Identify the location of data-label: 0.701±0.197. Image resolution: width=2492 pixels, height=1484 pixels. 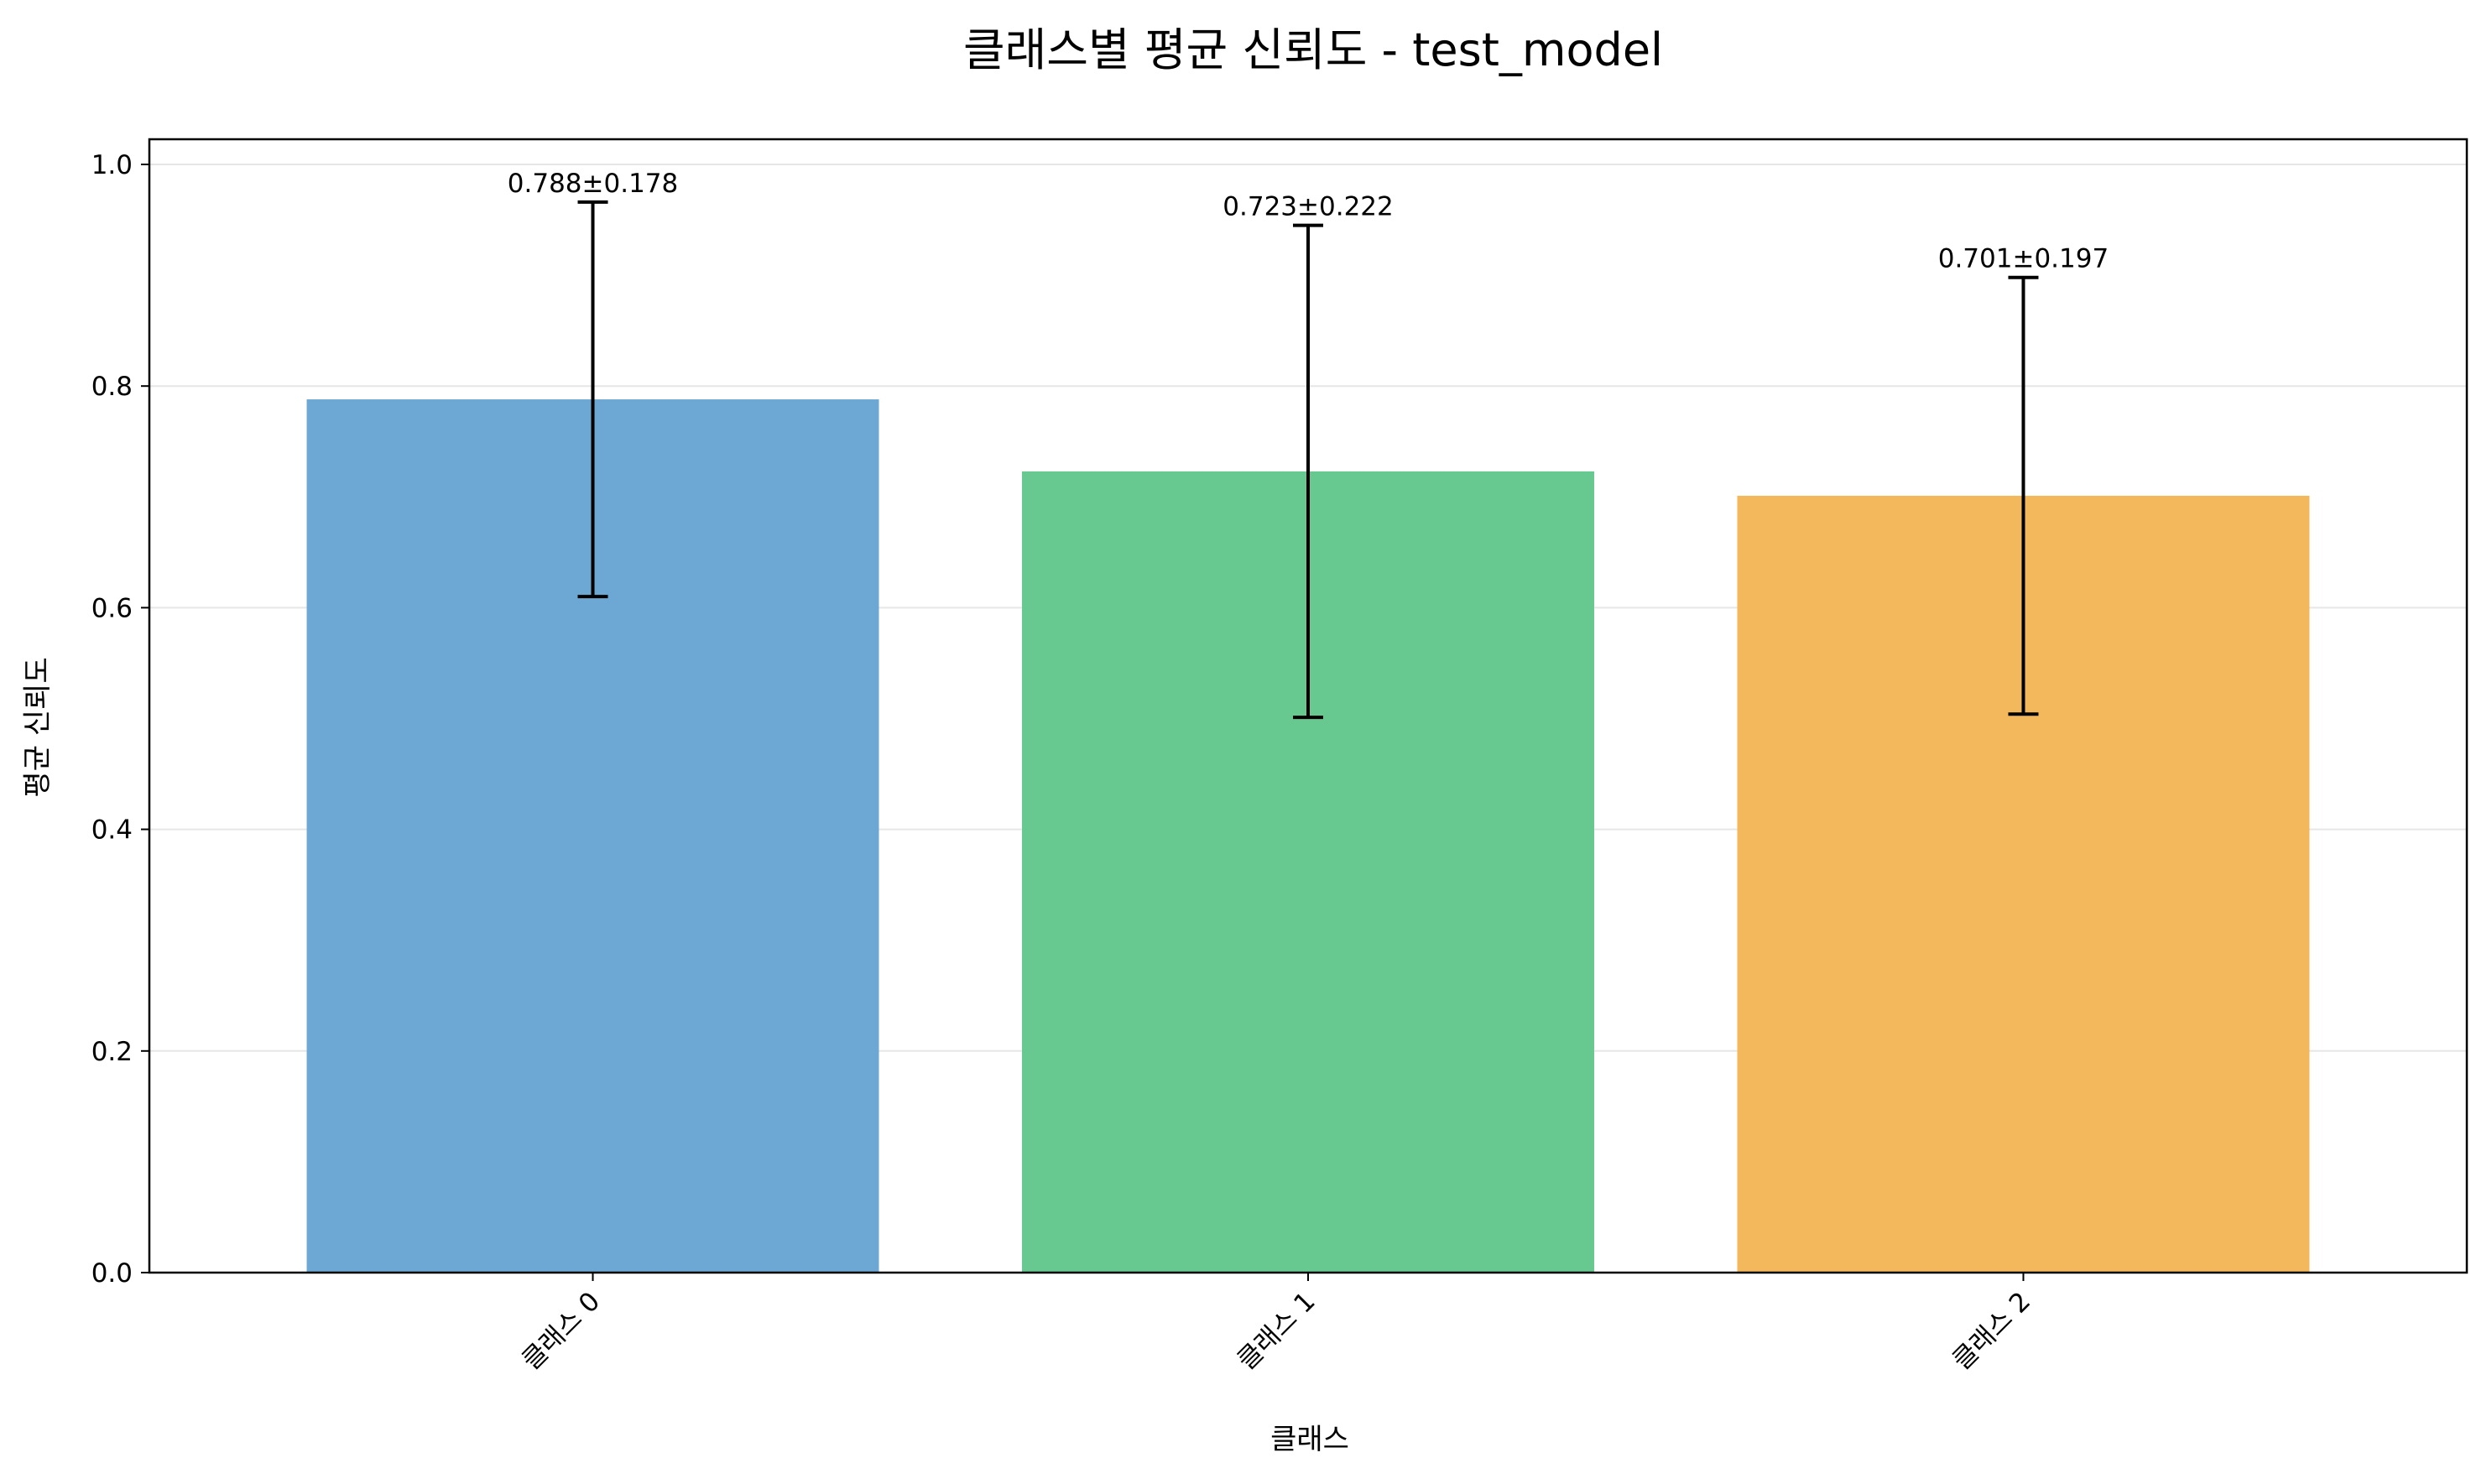
(2024, 259).